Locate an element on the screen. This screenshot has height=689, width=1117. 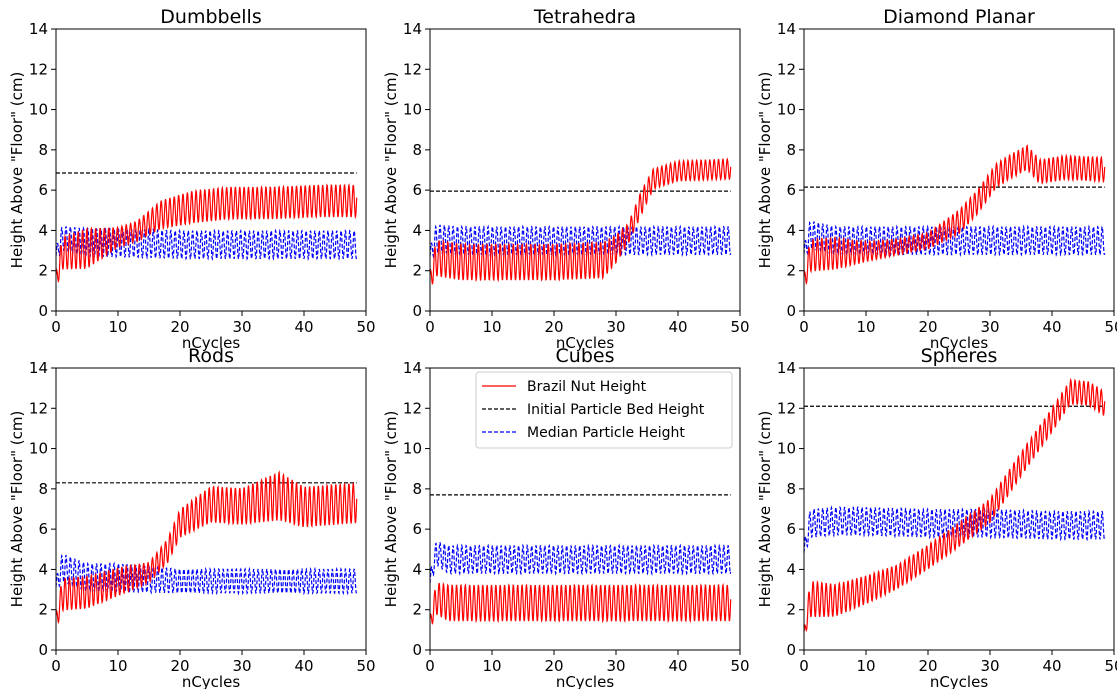
chart-title: Diamond Planar is located at coordinates (959, 17).